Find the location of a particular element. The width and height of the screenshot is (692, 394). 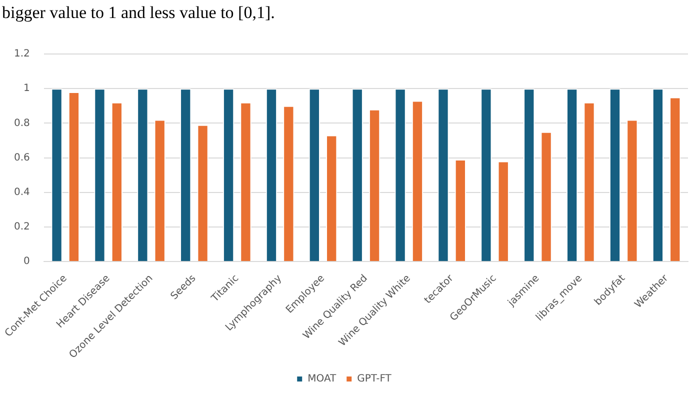

y-tick-label: 1 is located at coordinates (27, 88).